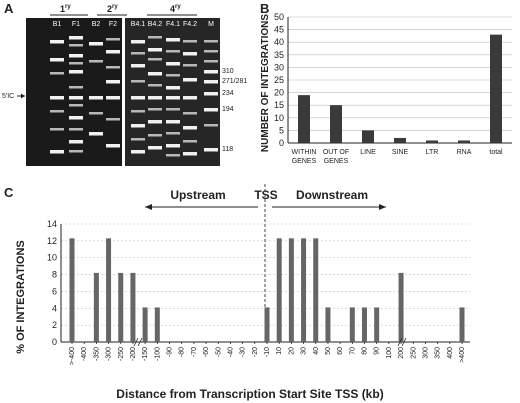  What do you see at coordinates (182, 352) in the screenshot?
I see `chart-c-xtick: -80` at bounding box center [182, 352].